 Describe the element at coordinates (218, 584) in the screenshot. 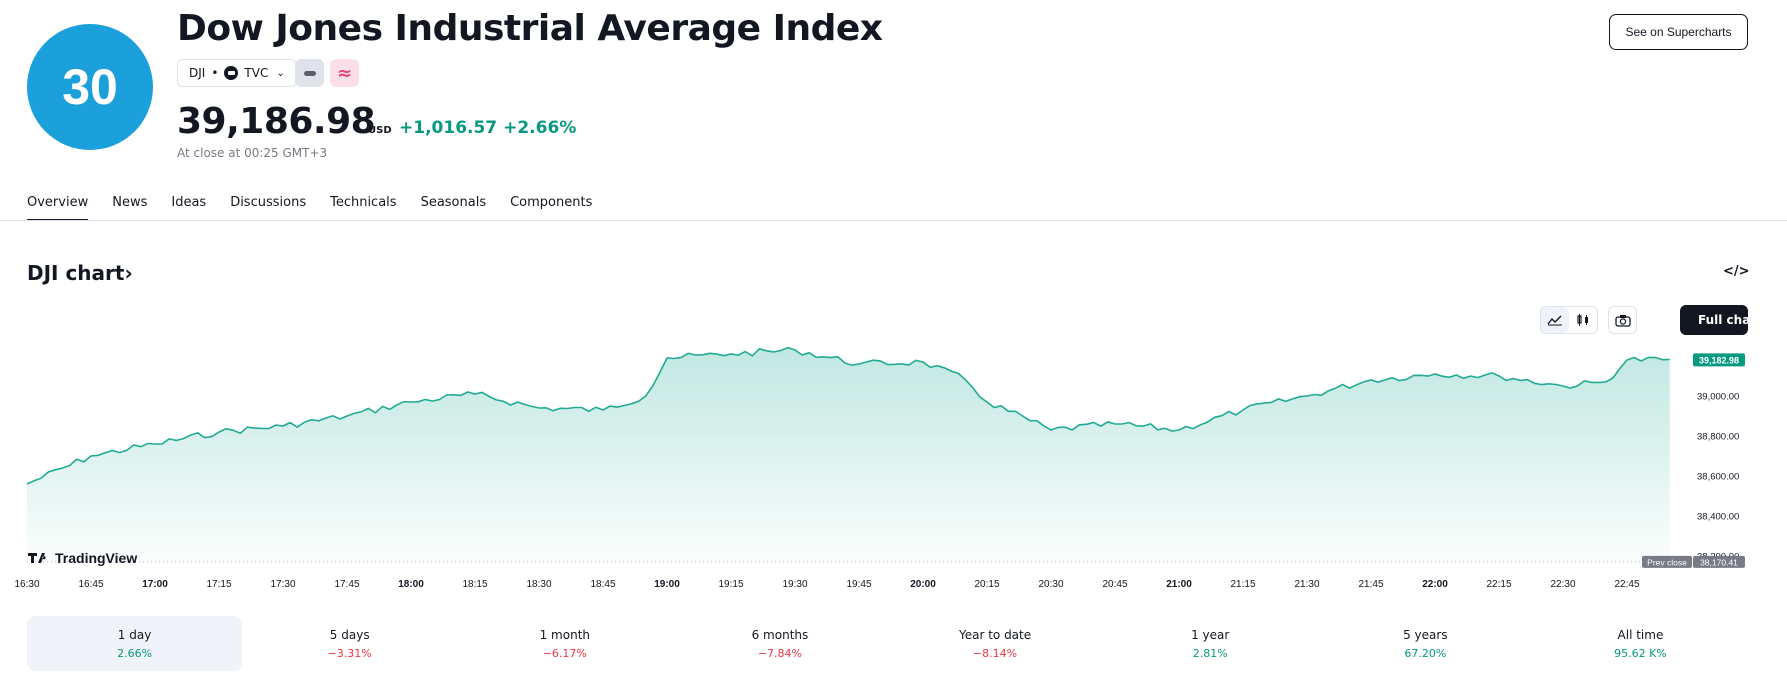

I see `x-tick-label: 17:15` at that location.